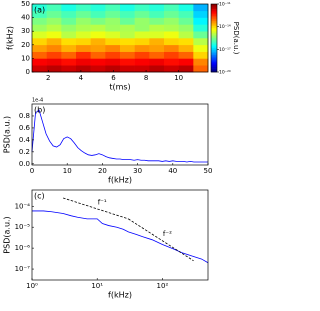 Image resolution: width=320 pixels, height=311 pixels. What do you see at coordinates (32, 286) in the screenshot?
I see `x-tick-label: 10⁰` at bounding box center [32, 286].